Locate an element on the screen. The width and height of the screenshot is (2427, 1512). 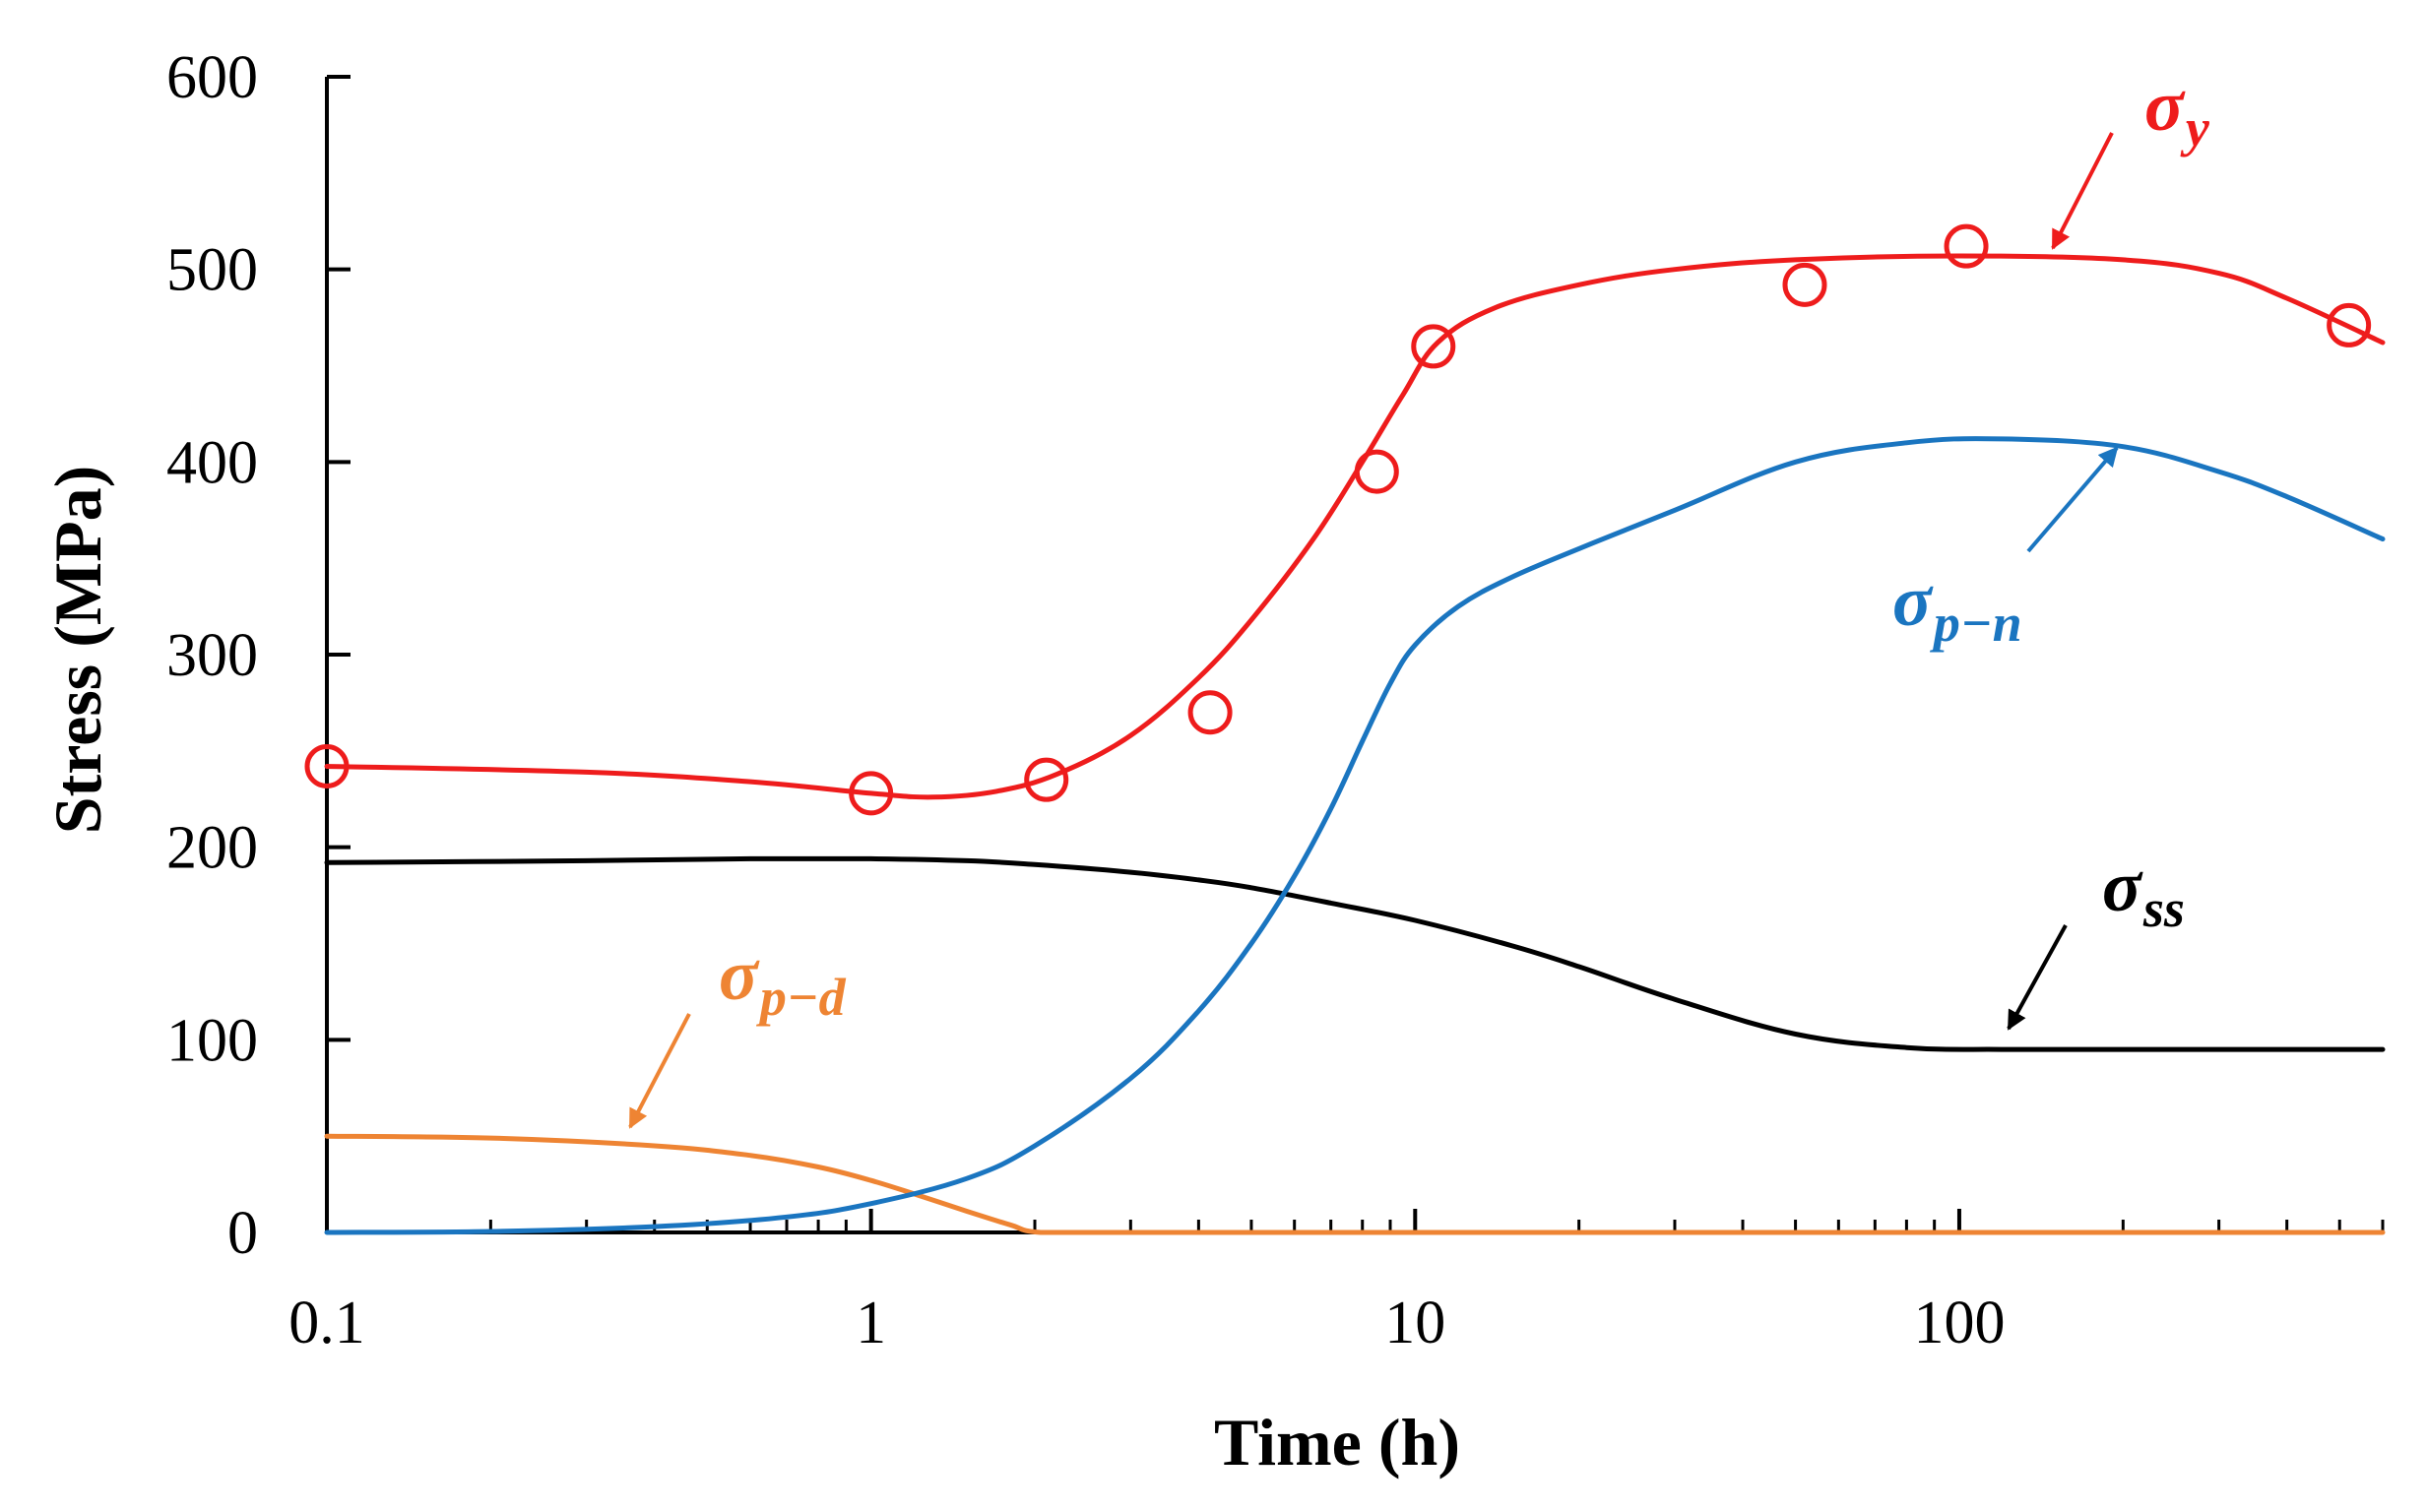
y-tick-label: 500 is located at coordinates (212, 270).